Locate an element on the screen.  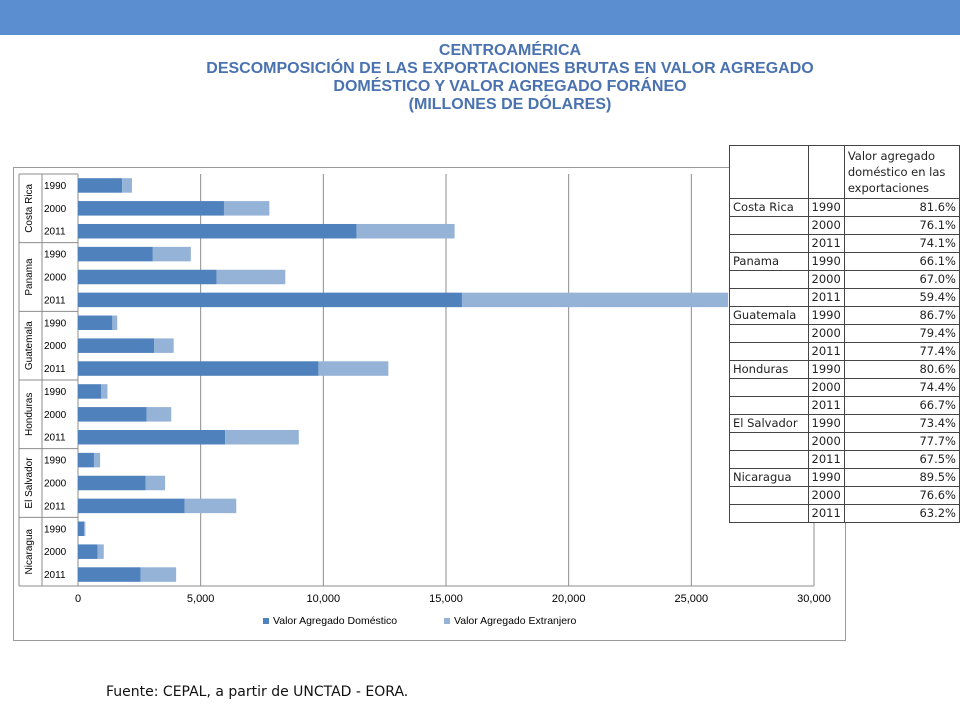
table-row: El Salvador 1990 73.4% is located at coordinates (844, 423).